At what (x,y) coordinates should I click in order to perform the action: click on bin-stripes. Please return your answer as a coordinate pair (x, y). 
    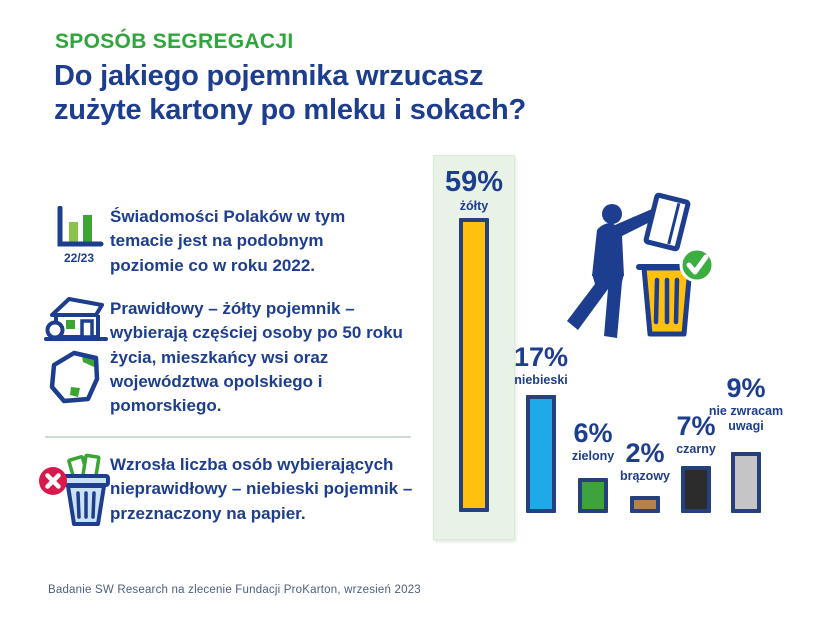
    Looking at the image, I should click on (86, 505).